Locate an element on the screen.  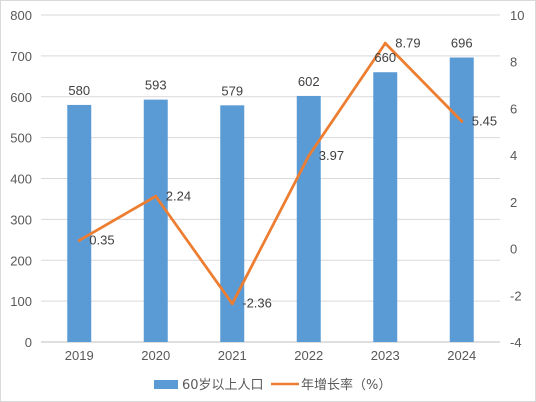
line-data-label: 2.24 is located at coordinates (178, 195).